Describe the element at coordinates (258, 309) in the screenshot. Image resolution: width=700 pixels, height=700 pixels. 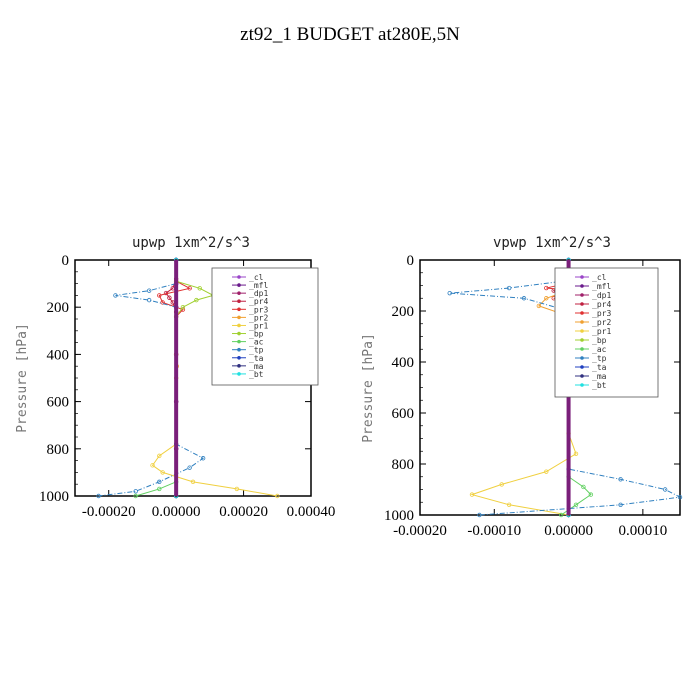
I see `legend-label: _pr3` at that location.